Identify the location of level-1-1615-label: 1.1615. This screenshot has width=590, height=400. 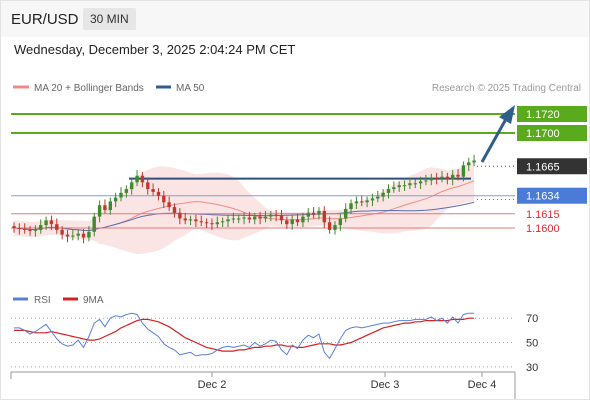
(543, 215).